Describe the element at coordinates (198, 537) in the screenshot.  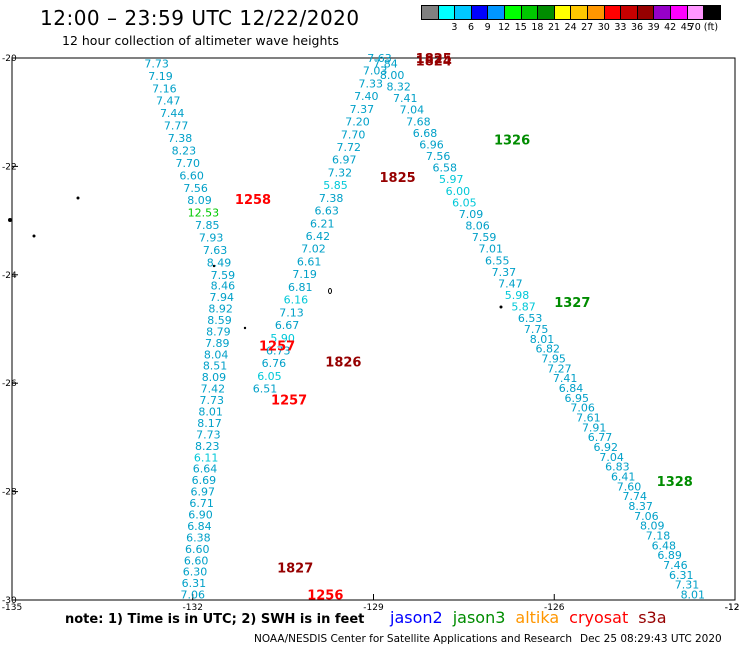
I see `wave-height-value: 6.38` at that location.